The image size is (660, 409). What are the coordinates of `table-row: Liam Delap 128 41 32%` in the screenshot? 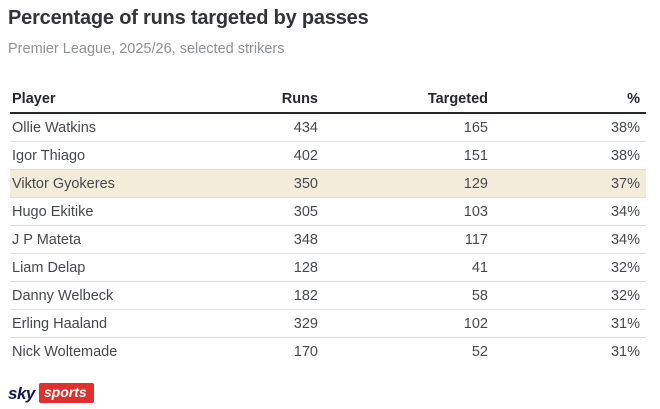 It's located at (328, 268).